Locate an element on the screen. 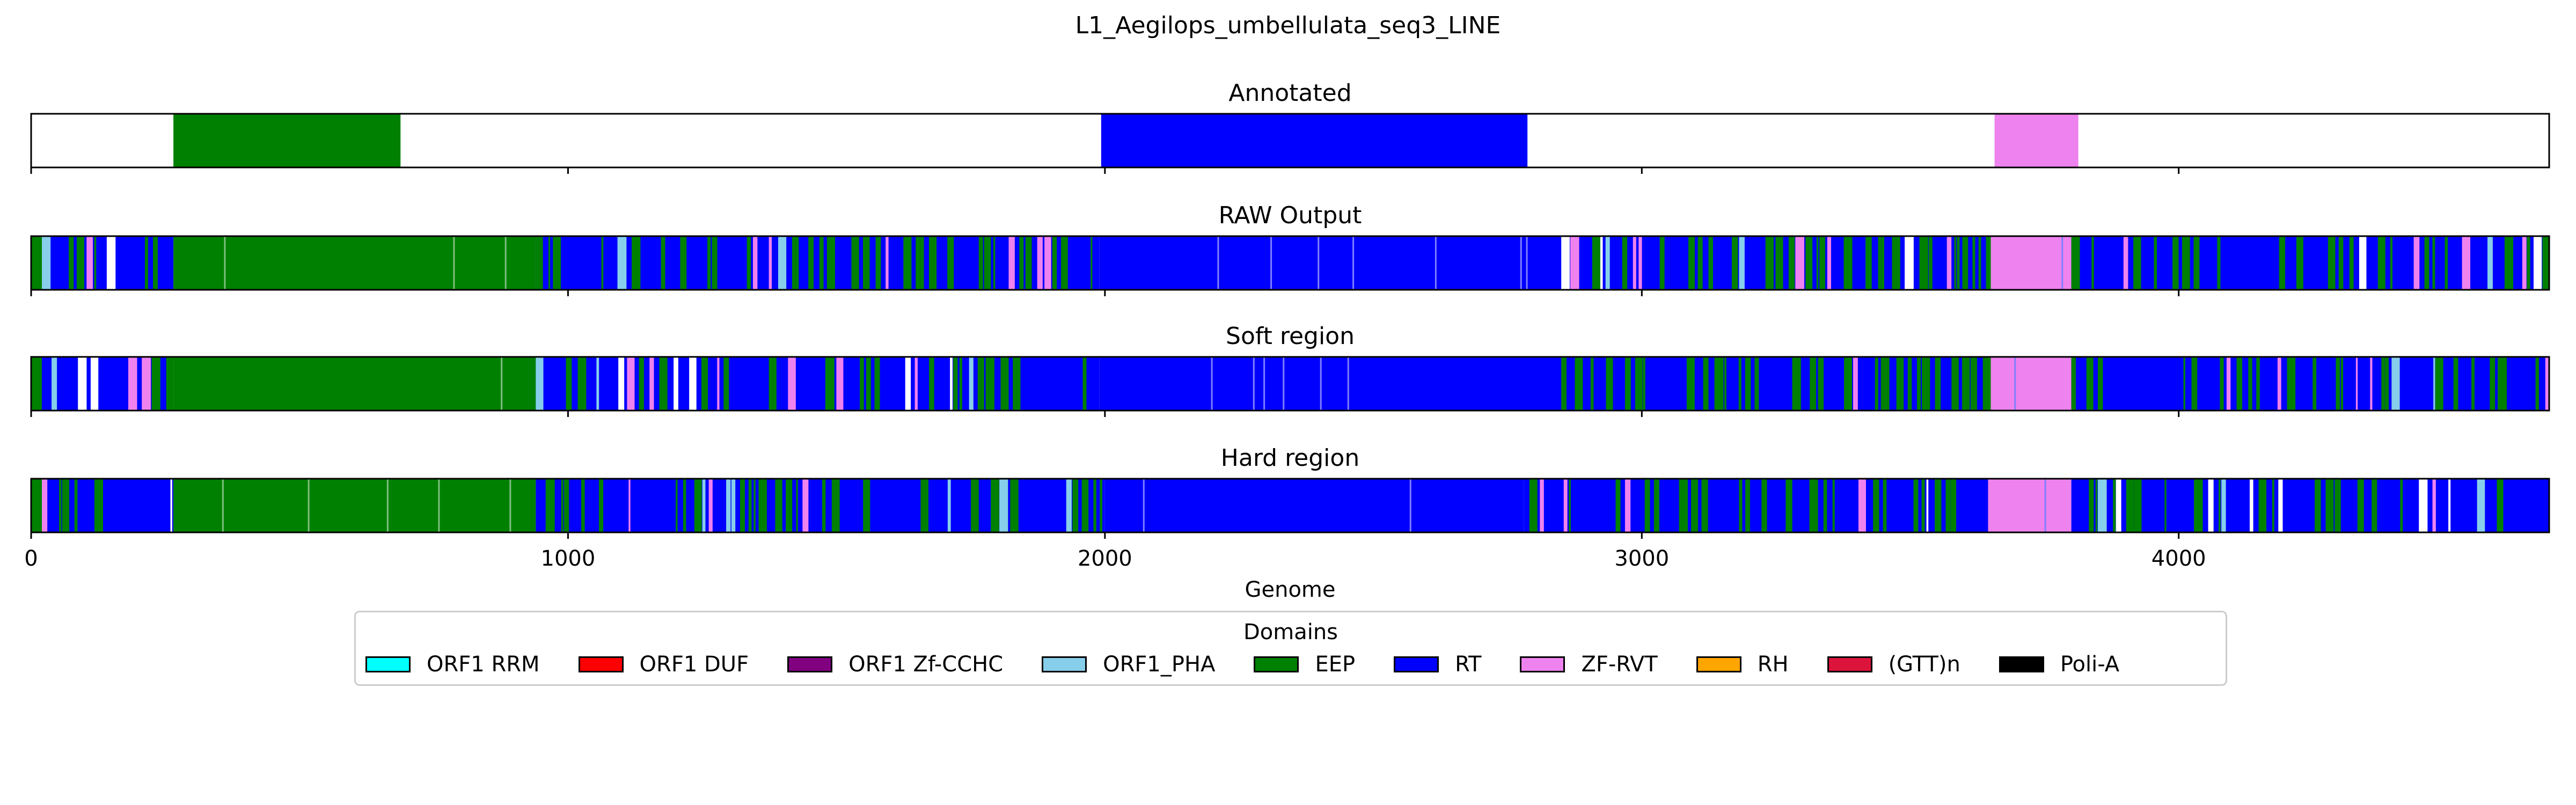  legend-item: ZF-RVT is located at coordinates (1589, 664).